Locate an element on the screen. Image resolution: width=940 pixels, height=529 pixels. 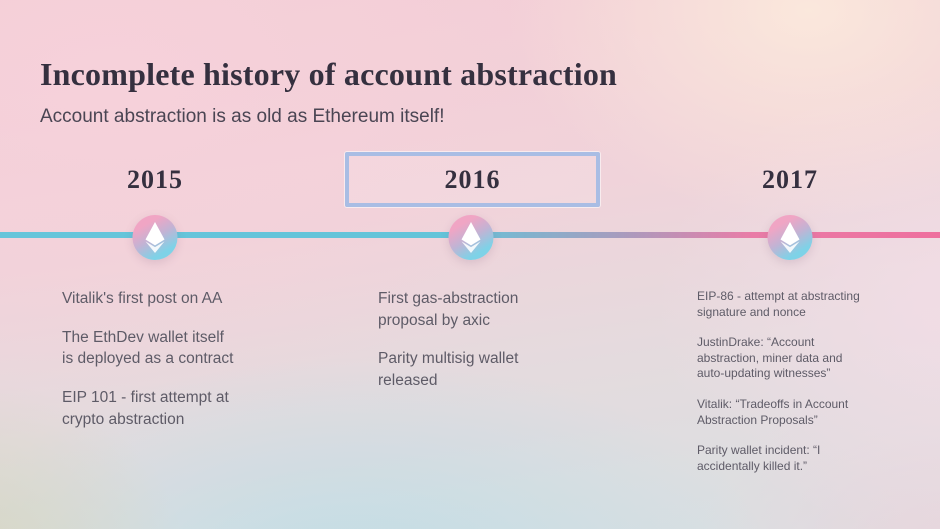
milestone-badge-2017 is located at coordinates (790, 237).